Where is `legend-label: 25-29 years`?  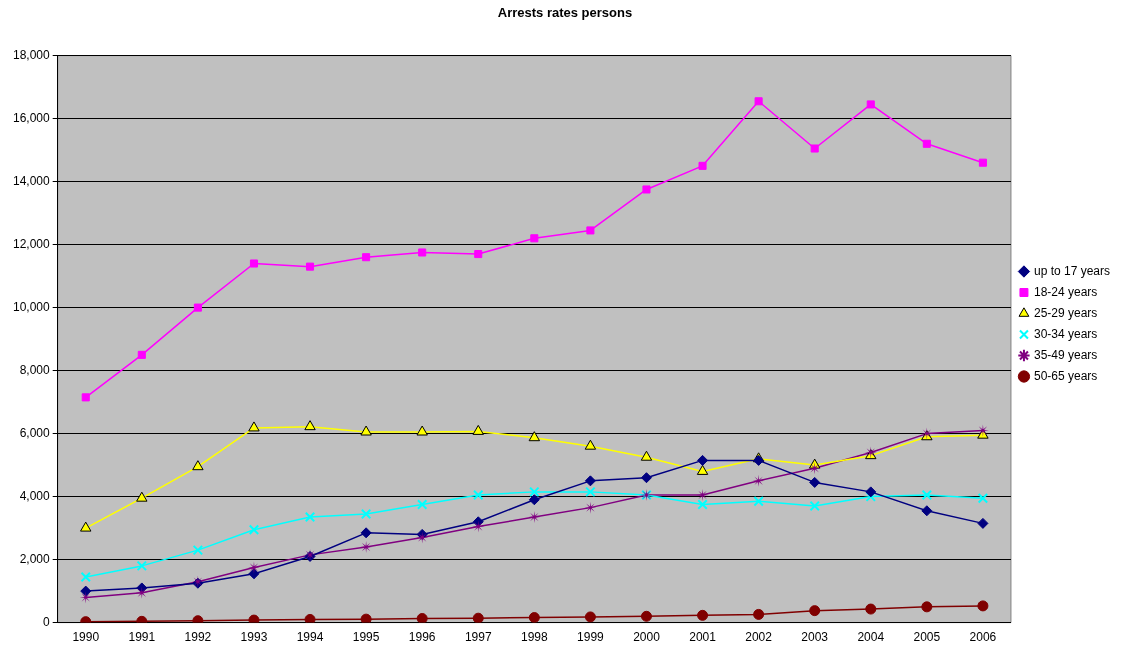
legend-label: 25-29 years is located at coordinates (1065, 312).